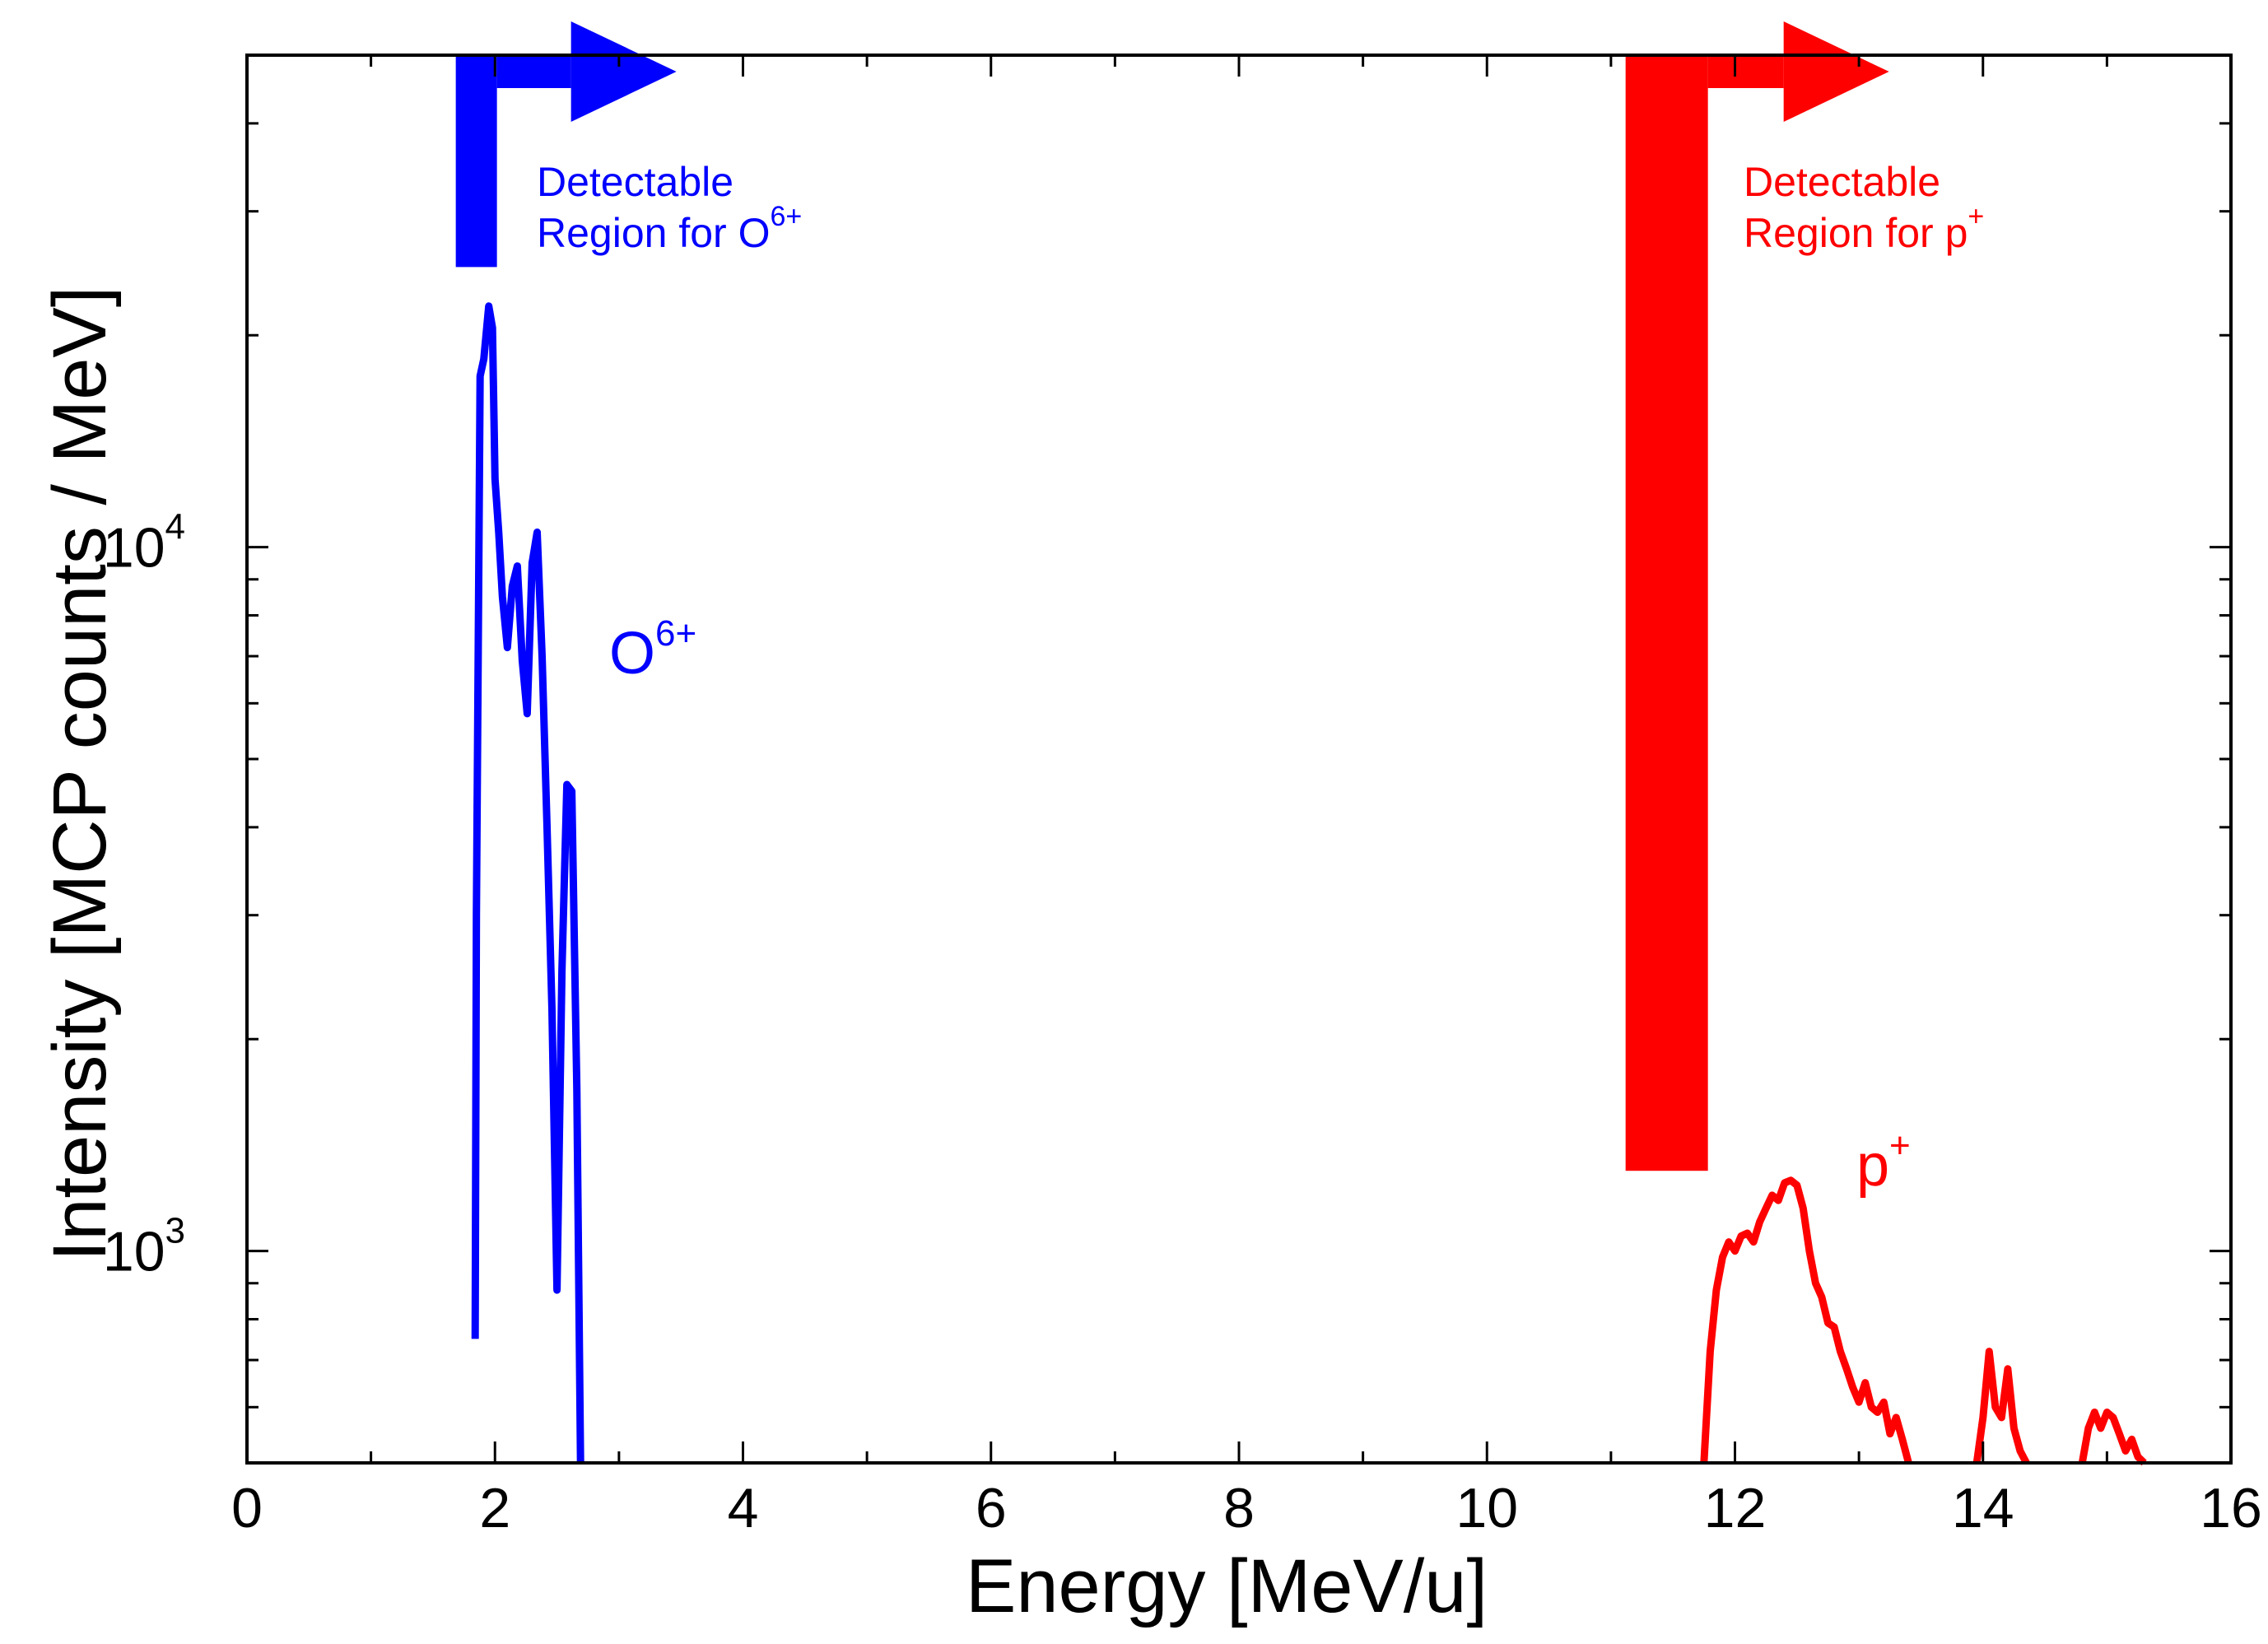 The height and width of the screenshot is (1644, 2268). What do you see at coordinates (1872, 1166) in the screenshot?
I see `species-label-proton-base: p` at bounding box center [1872, 1166].